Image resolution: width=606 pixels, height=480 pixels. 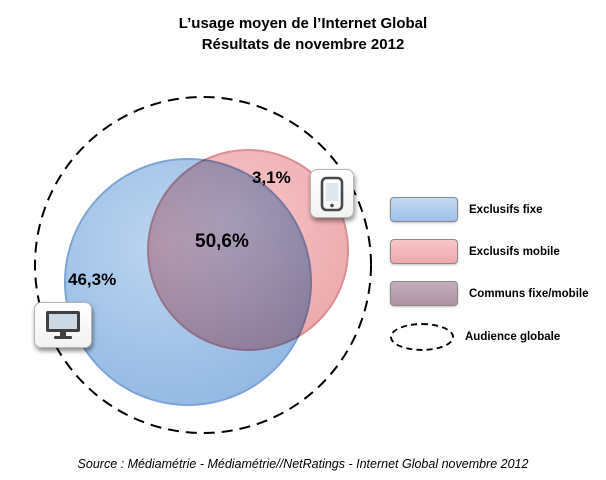 I want to click on legend-label-fixe: Exclusifs fixe, so click(x=506, y=209).